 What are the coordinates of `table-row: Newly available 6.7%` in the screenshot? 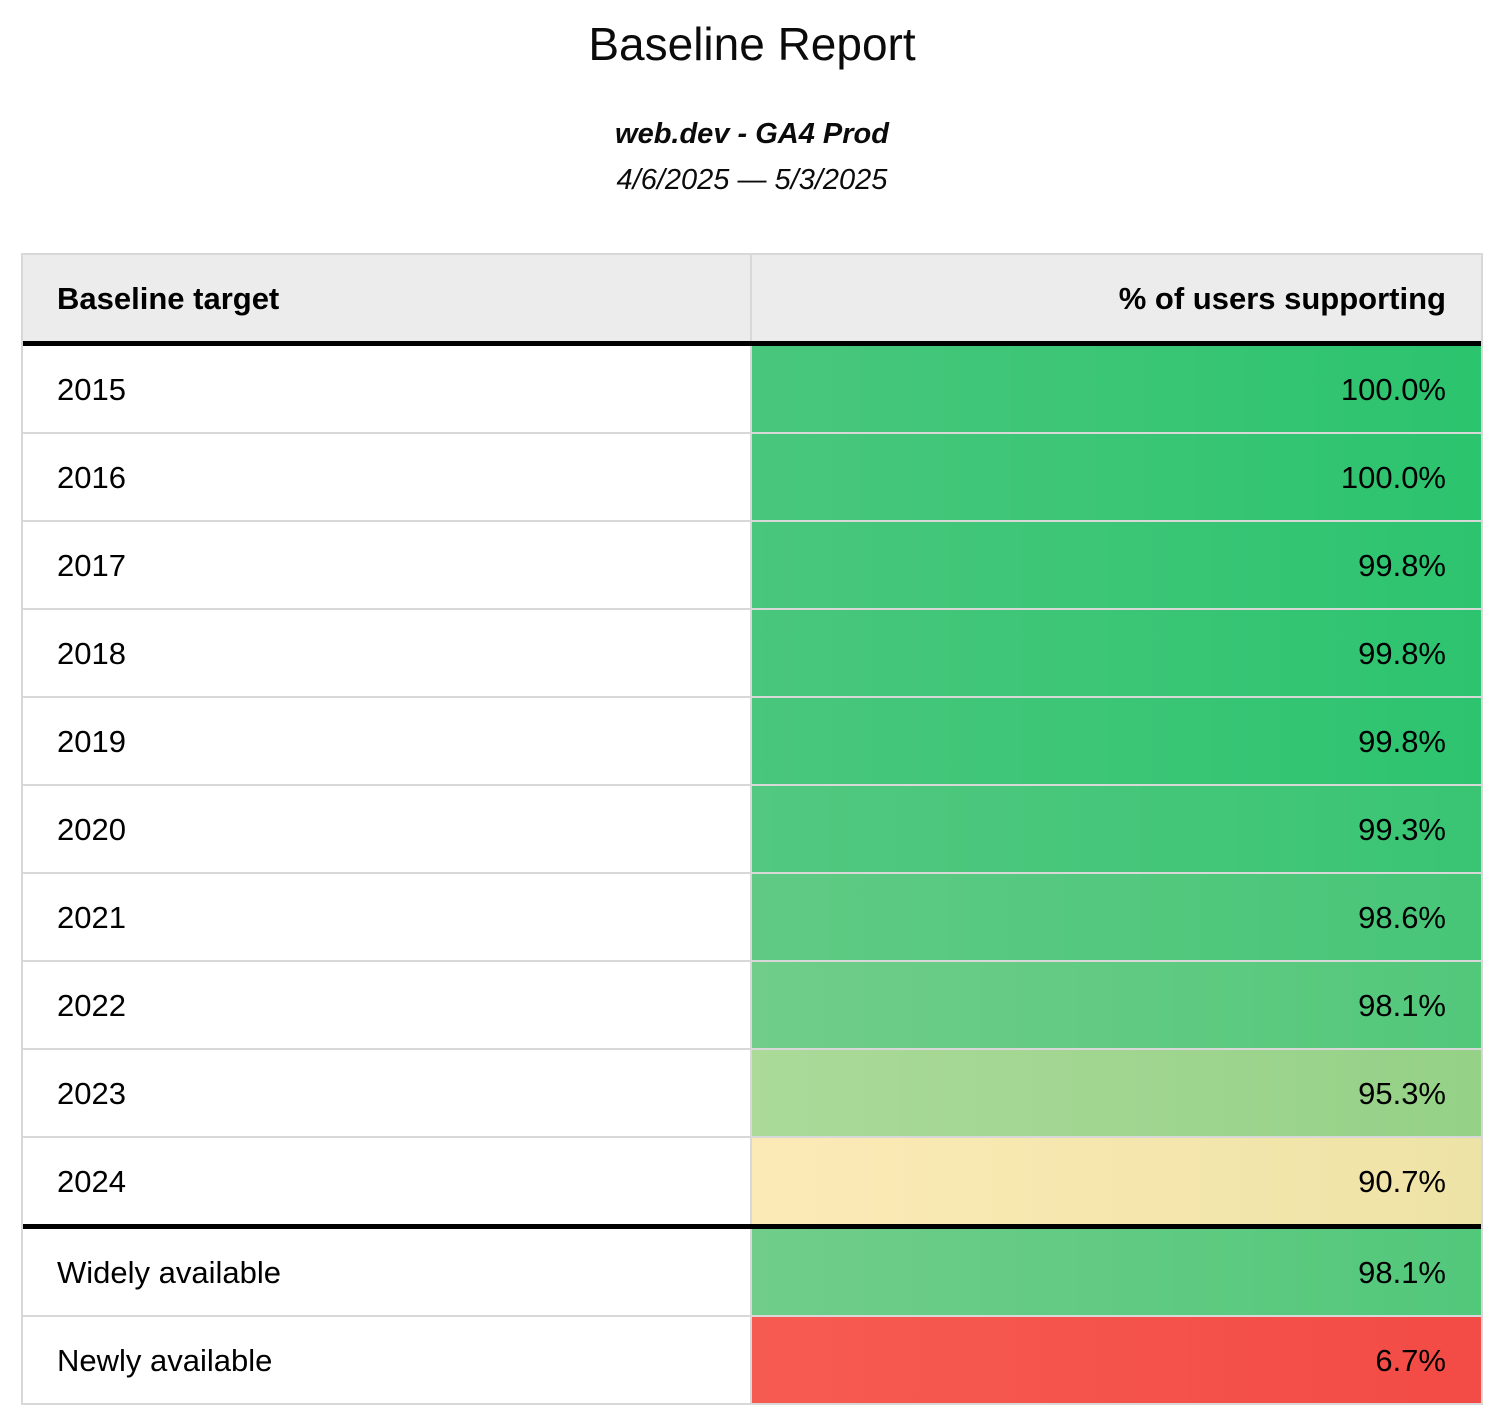 It's located at (752, 1359).